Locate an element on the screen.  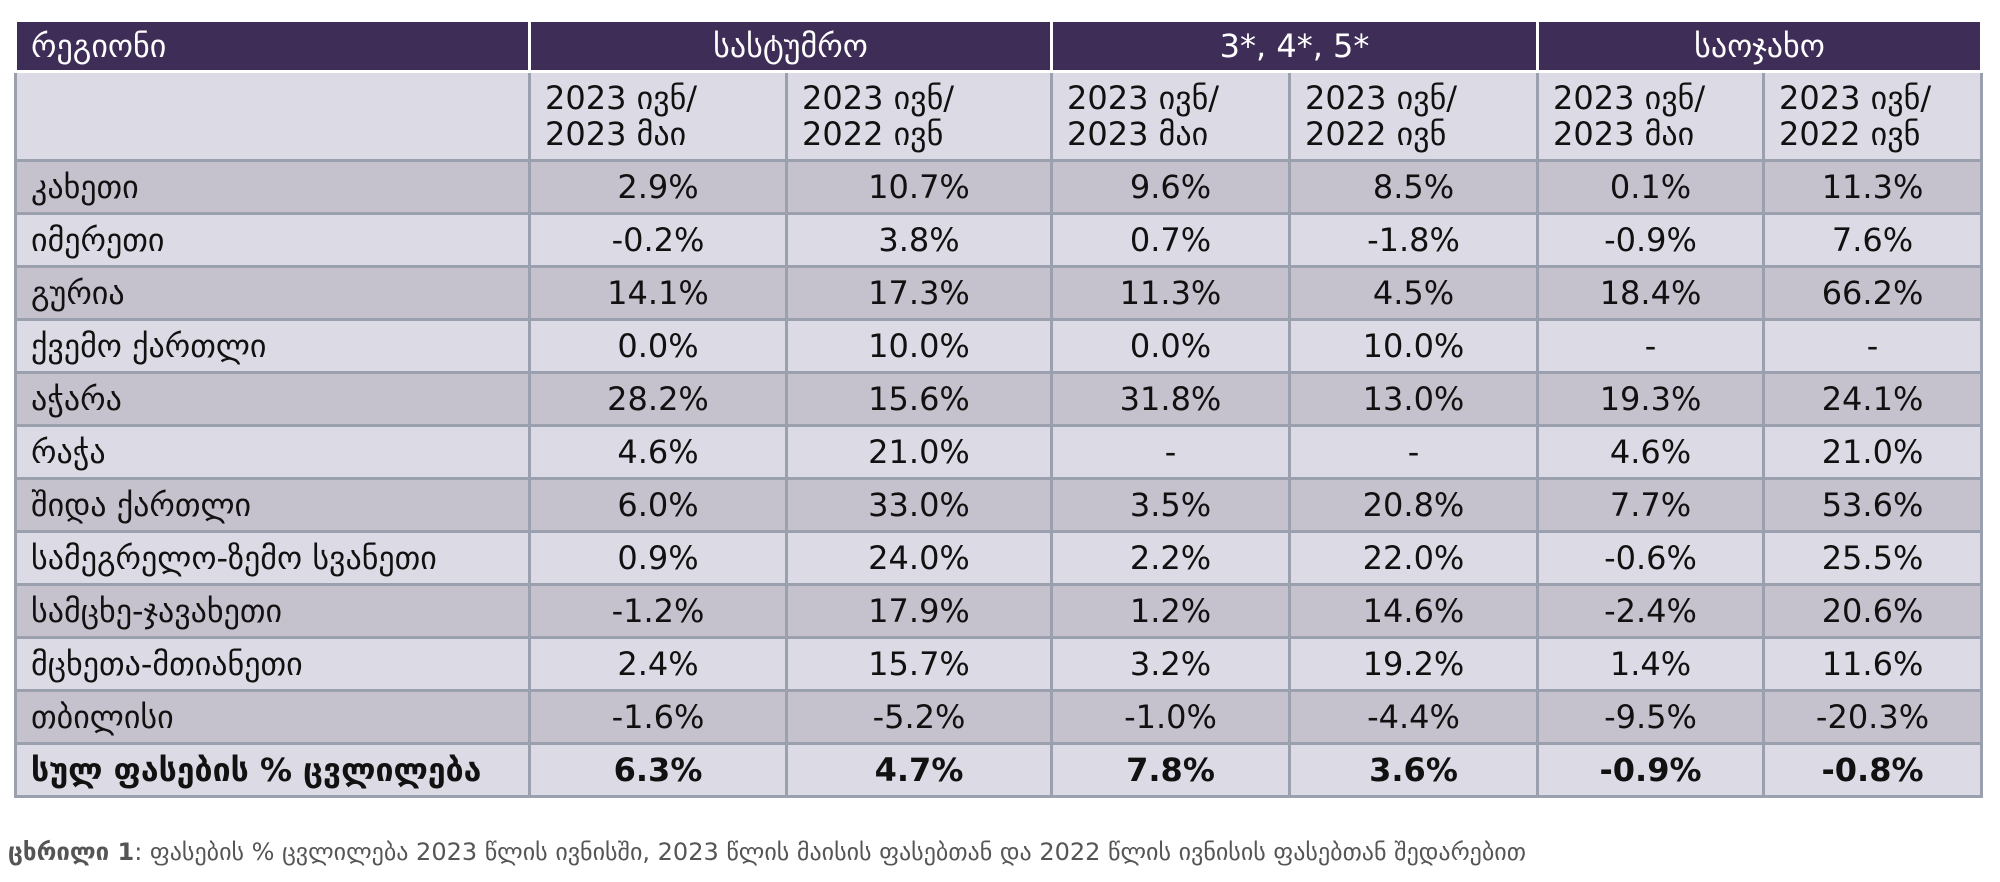
region-name-cell: კახეთი is located at coordinates (272, 187).